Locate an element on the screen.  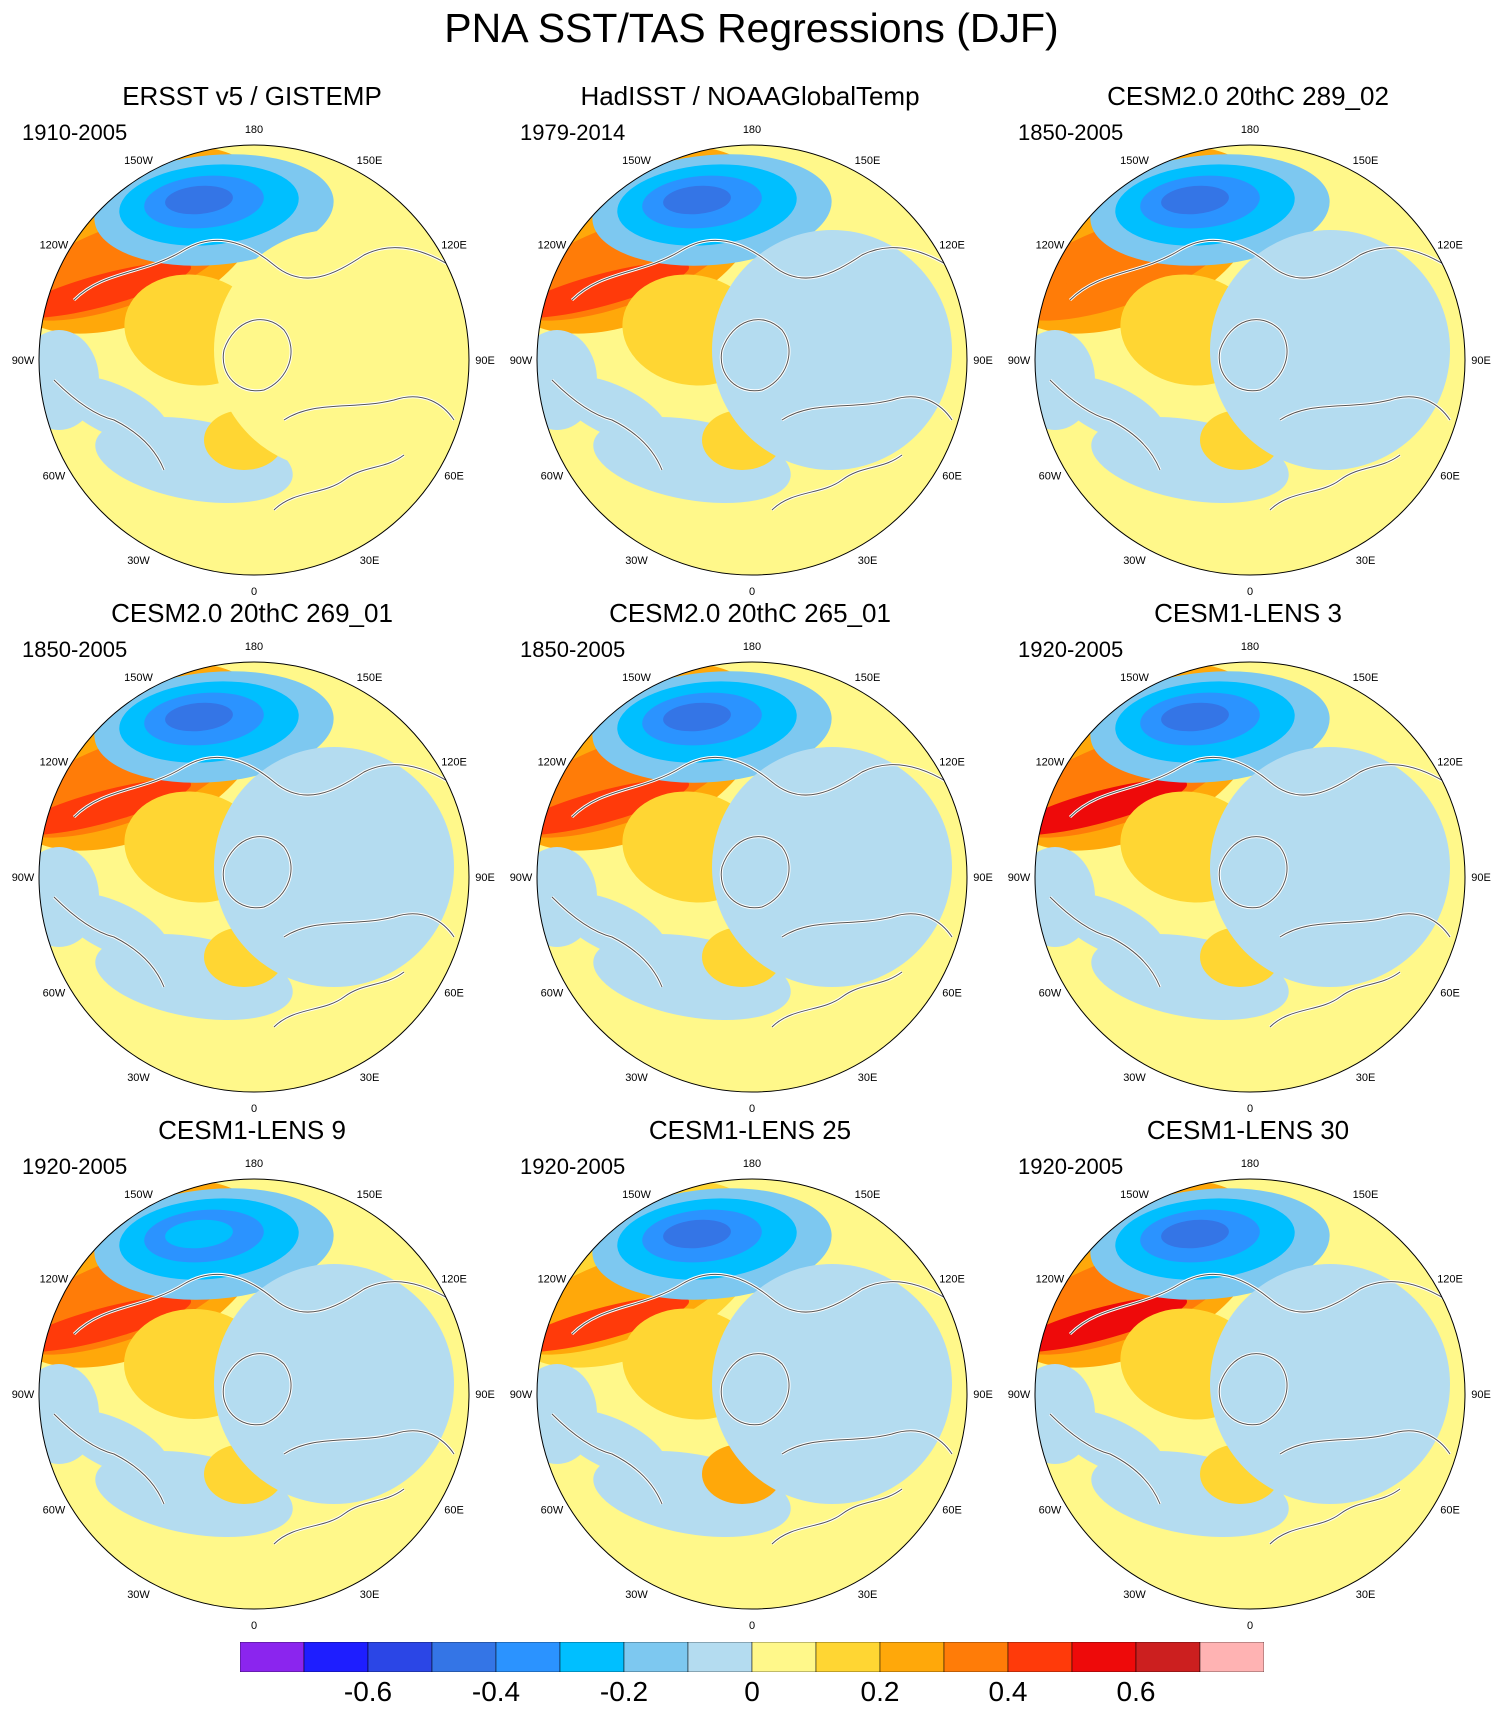
panel-period: 1910-2005 is located at coordinates (75, 132).